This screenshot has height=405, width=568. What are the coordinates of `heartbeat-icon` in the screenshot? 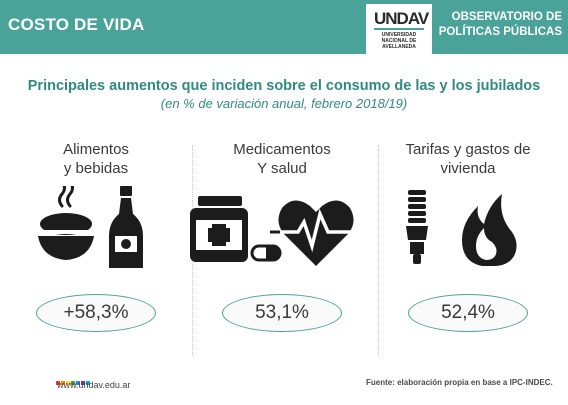 It's located at (315, 233).